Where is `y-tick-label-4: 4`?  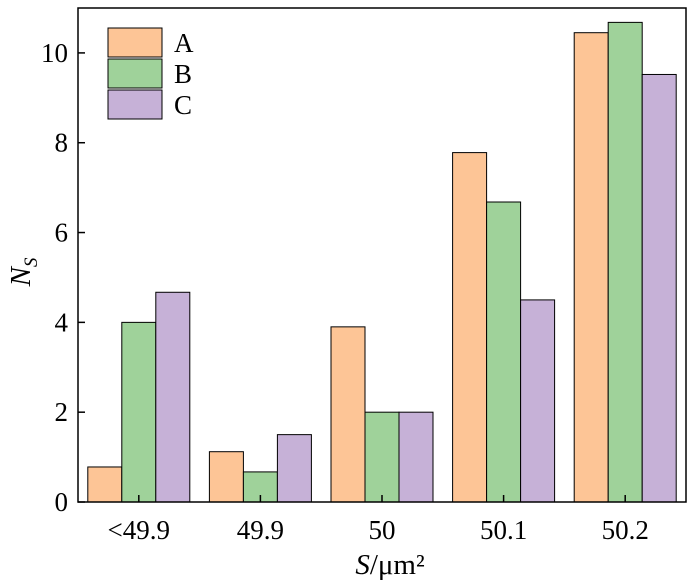
y-tick-label-4: 4 is located at coordinates (62, 322).